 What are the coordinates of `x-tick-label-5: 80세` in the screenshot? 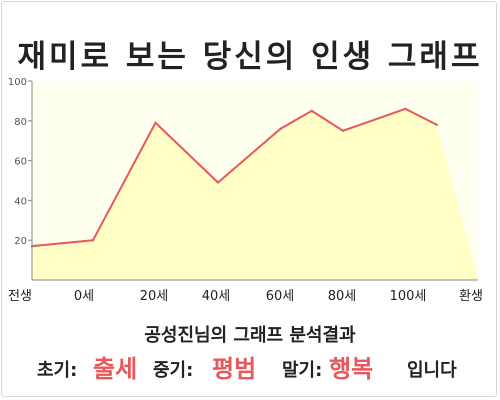 It's located at (342, 296).